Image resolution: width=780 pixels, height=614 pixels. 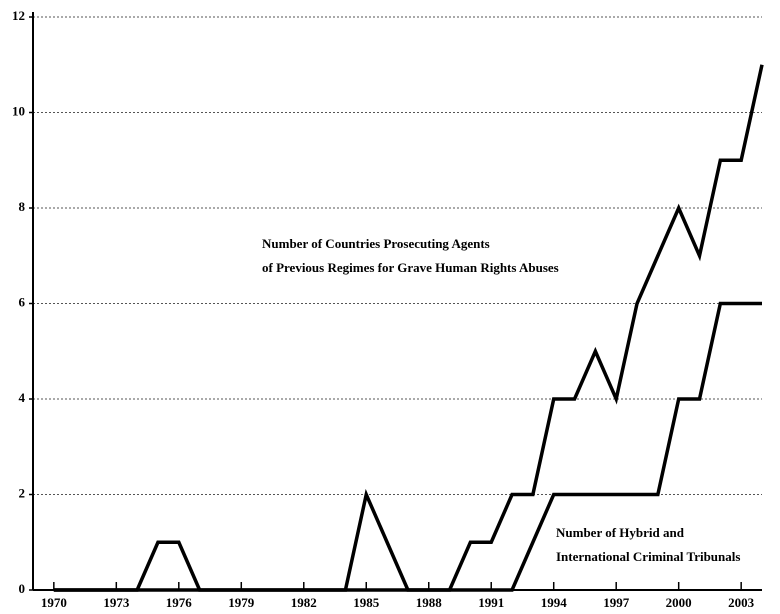 What do you see at coordinates (376, 243) in the screenshot?
I see `annotation: Number of Countries Prosecuting Agents` at bounding box center [376, 243].